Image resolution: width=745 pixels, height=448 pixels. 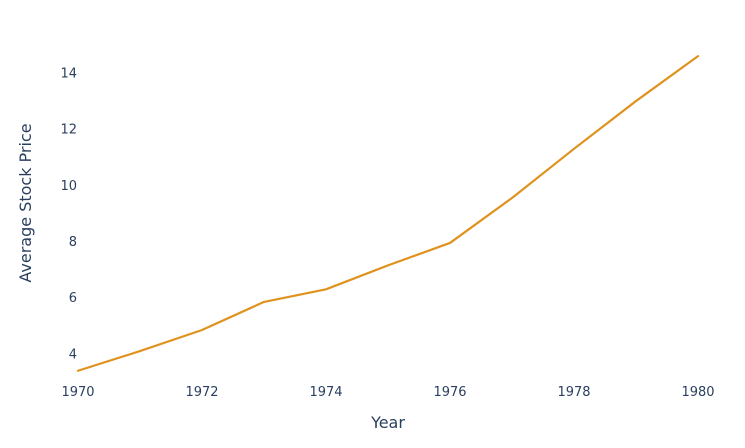 I want to click on x-tick-label: 1974, so click(x=325, y=392).